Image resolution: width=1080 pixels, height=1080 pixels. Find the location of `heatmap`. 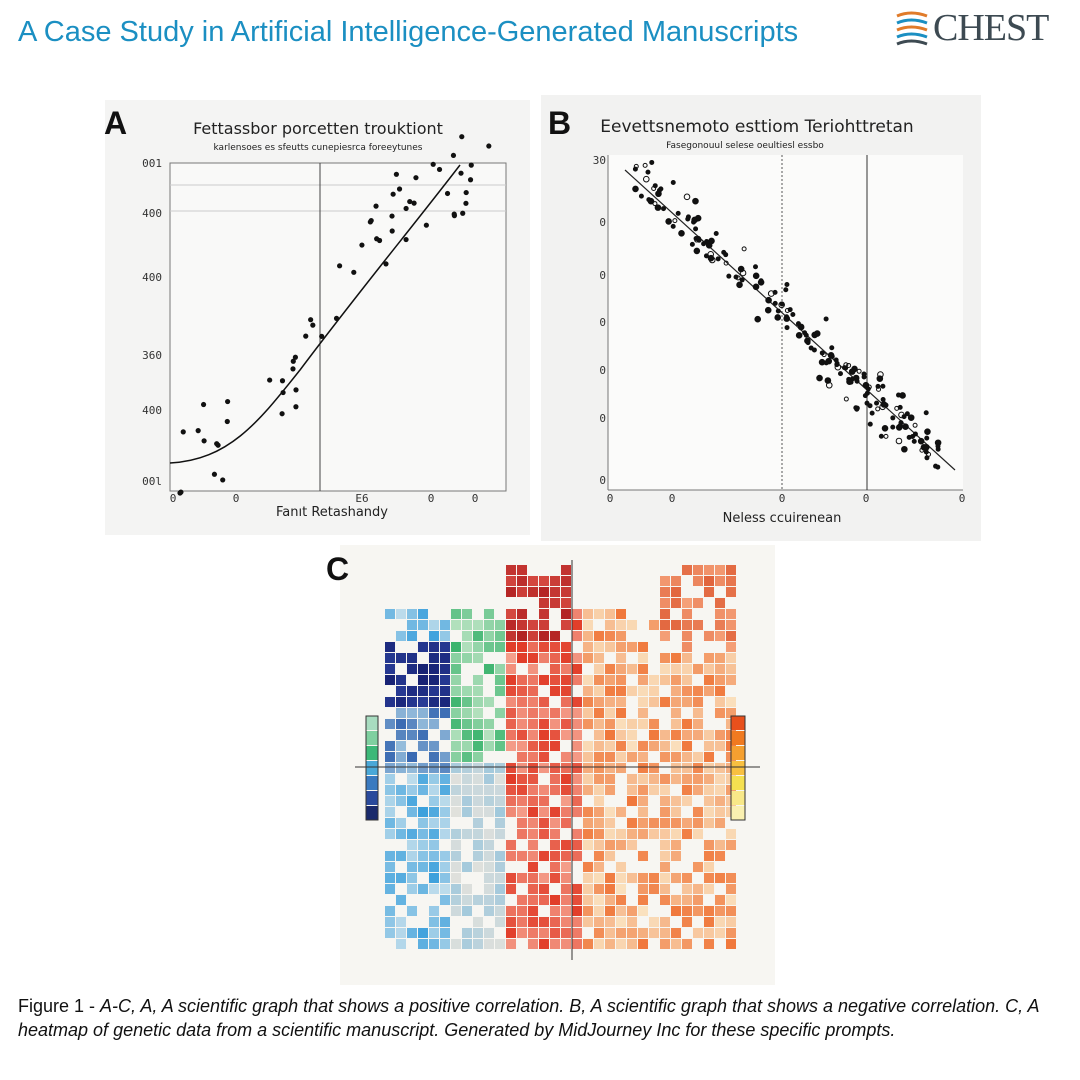

heatmap is located at coordinates (555, 757).